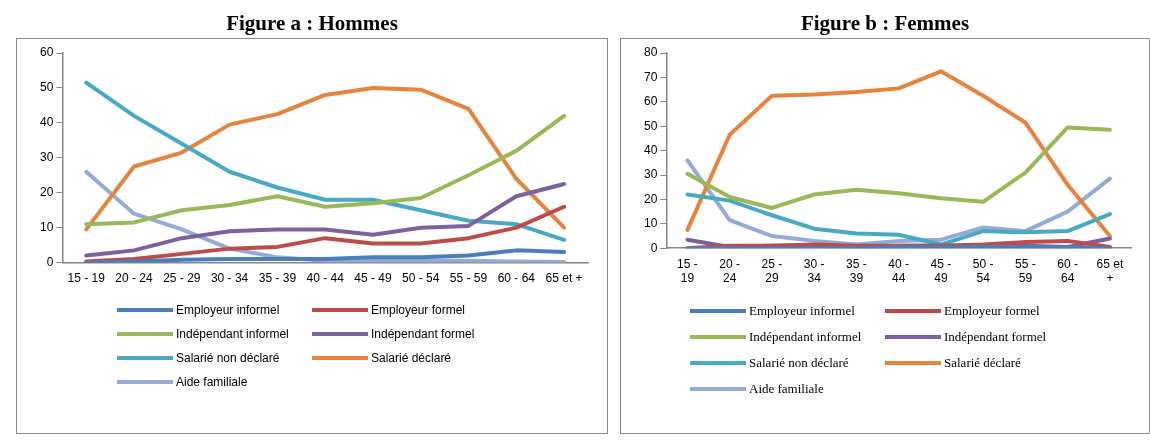 The width and height of the screenshot is (1150, 442). I want to click on chart-title: Figure a : Hommes, so click(312, 23).